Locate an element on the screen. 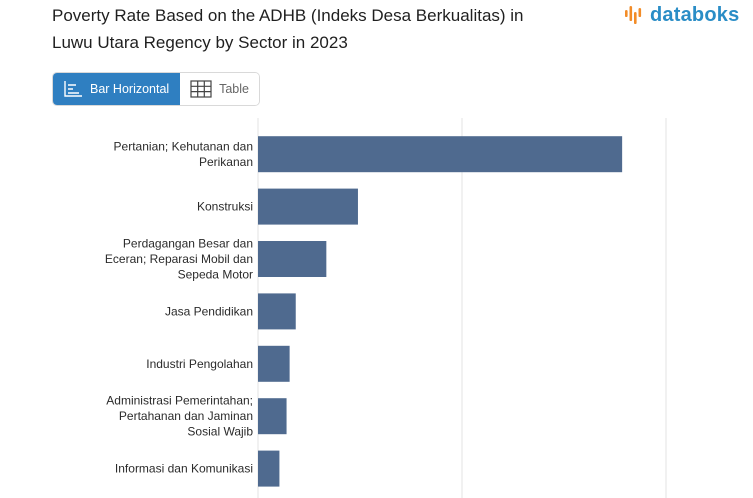 The image size is (753, 498). category-label-line: Sepeda Motor is located at coordinates (215, 275).